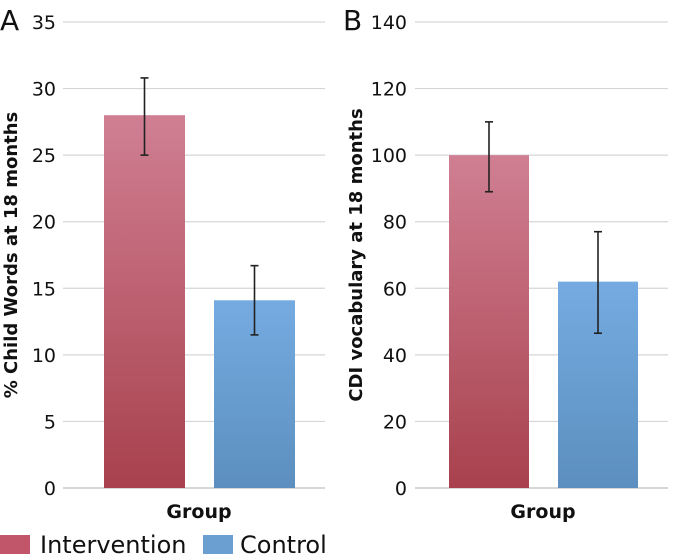 The image size is (677, 554). I want to click on y-tick-label-b: 0, so click(401, 489).